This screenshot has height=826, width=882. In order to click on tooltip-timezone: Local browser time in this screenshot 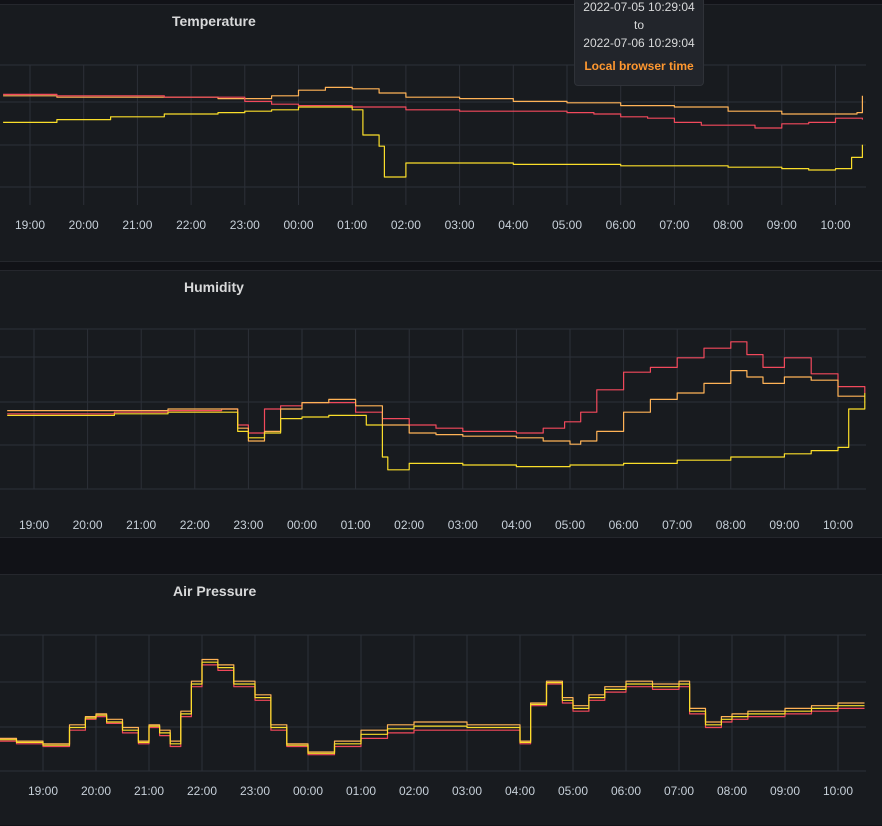, I will do `click(639, 66)`.